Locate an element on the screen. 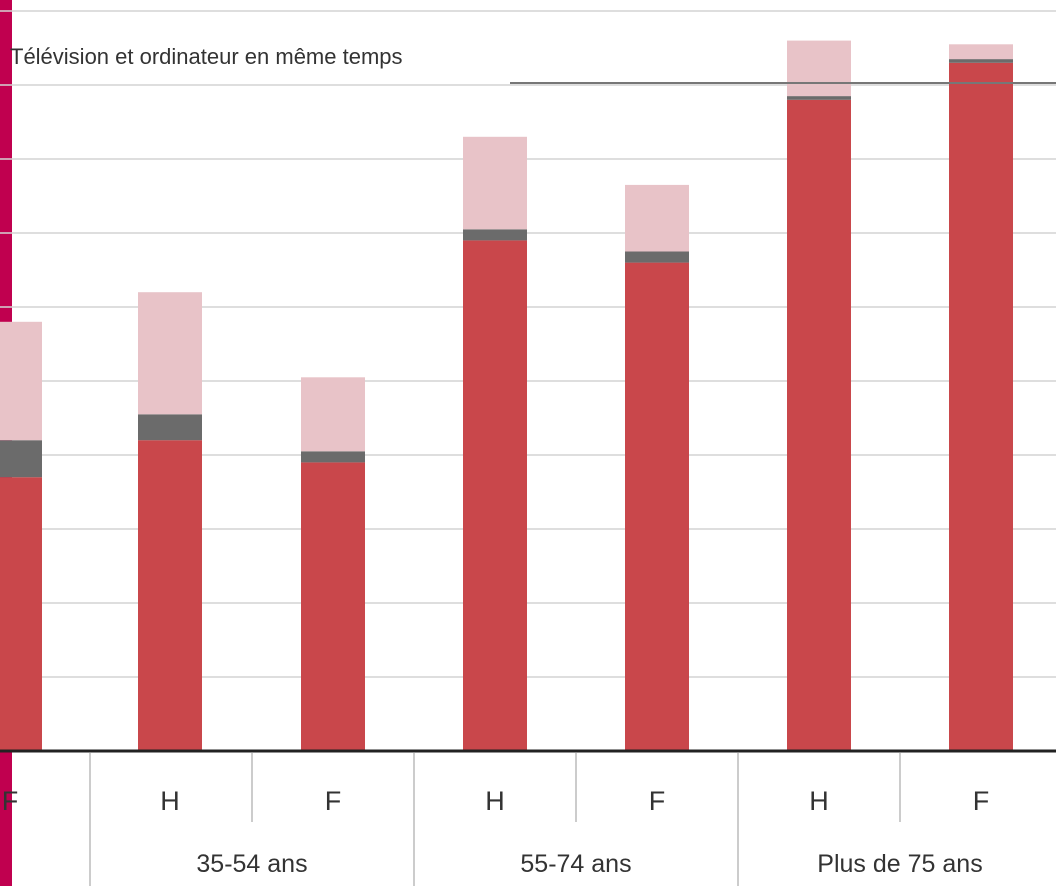  age-group-label: Plus de 75 ans is located at coordinates (899, 864).